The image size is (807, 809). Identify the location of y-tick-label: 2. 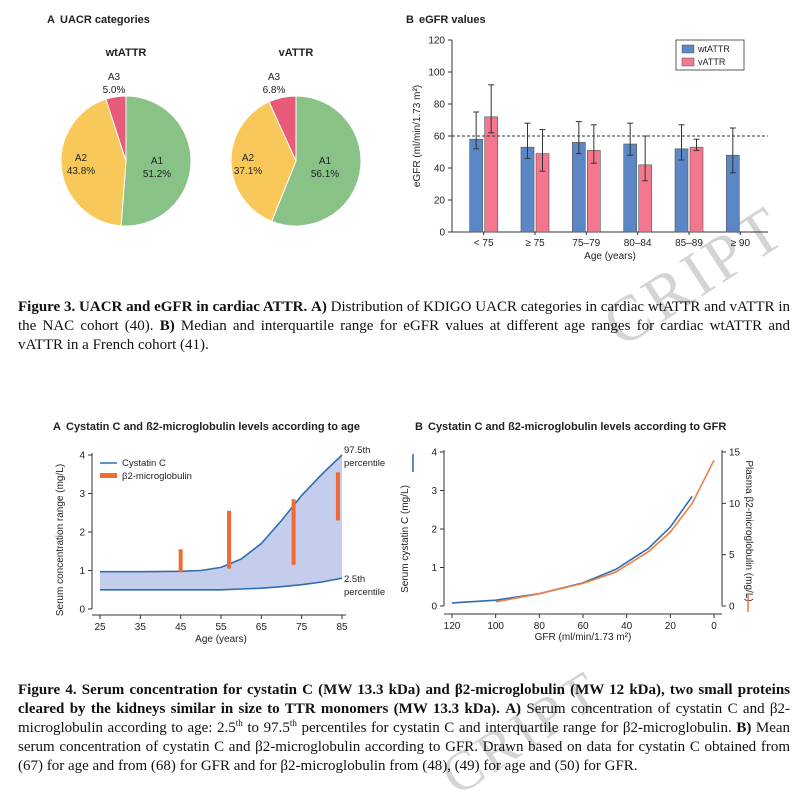
(82, 533).